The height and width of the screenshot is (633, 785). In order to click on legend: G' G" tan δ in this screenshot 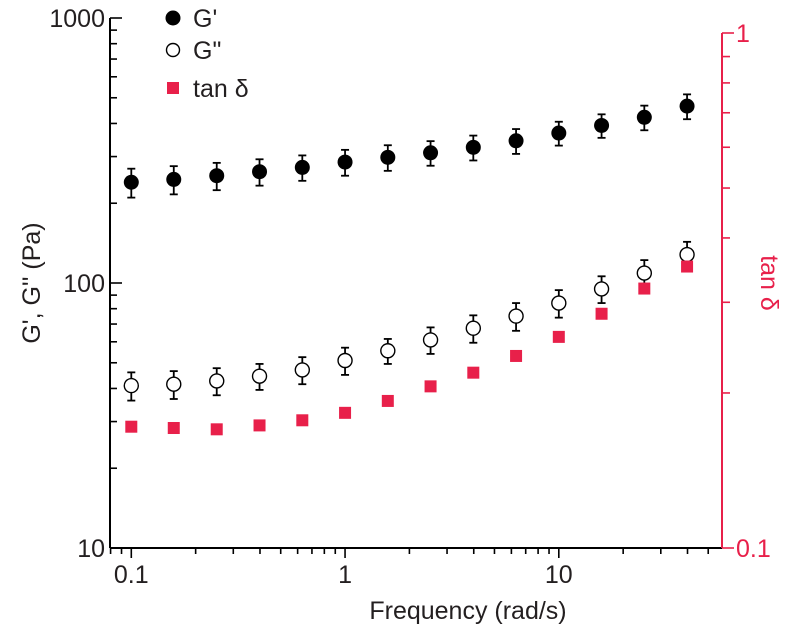, I will do `click(207, 54)`.